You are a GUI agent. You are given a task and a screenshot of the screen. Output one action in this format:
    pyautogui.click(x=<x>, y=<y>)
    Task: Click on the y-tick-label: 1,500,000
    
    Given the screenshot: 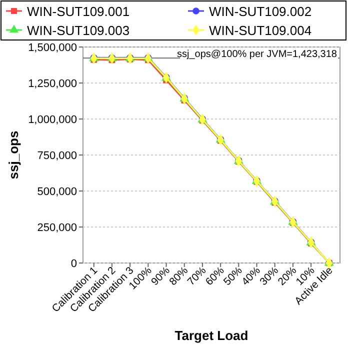 What is the action you would take?
    pyautogui.click(x=52, y=48)
    